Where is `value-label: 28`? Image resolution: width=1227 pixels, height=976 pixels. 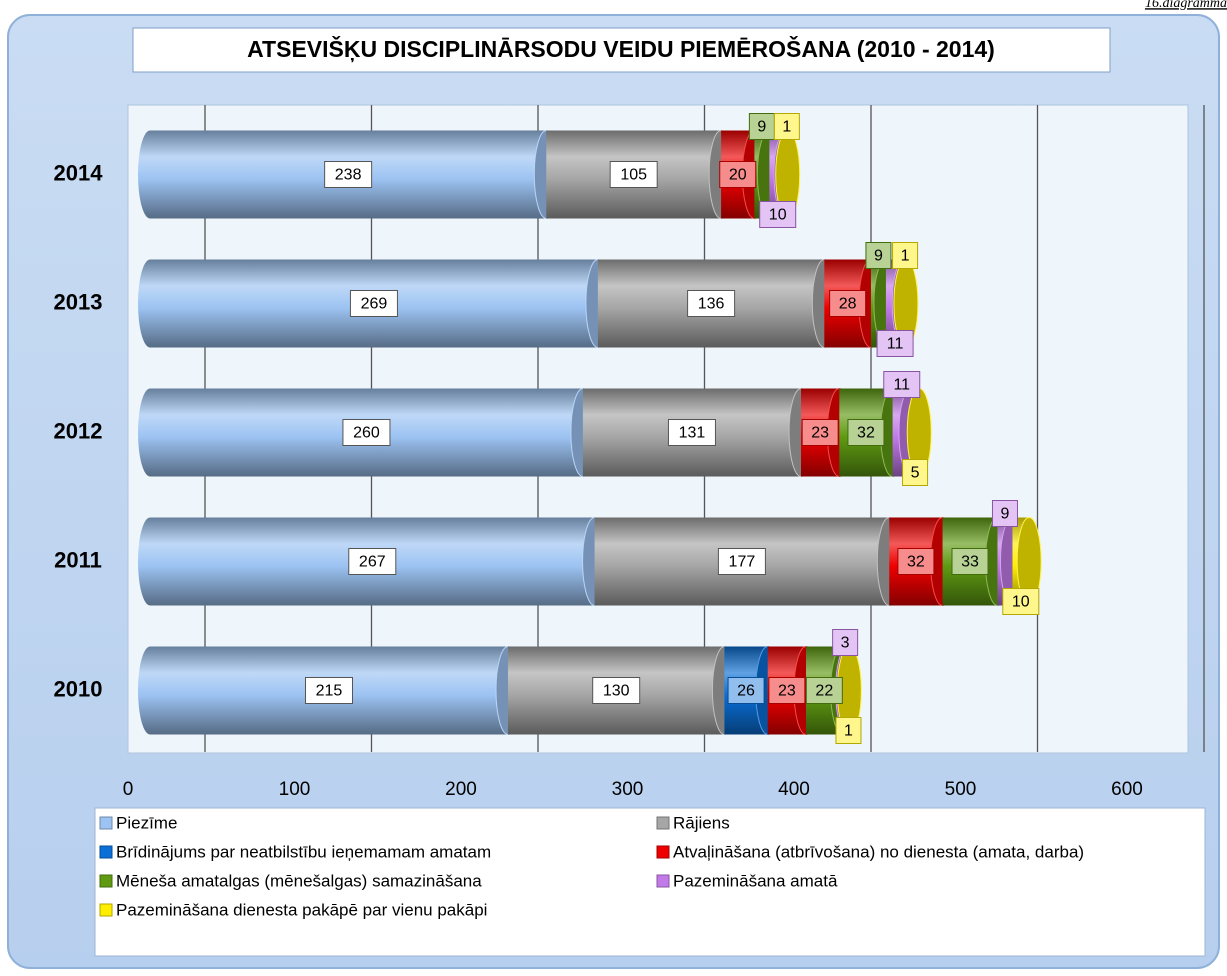
value-label: 28 is located at coordinates (848, 304).